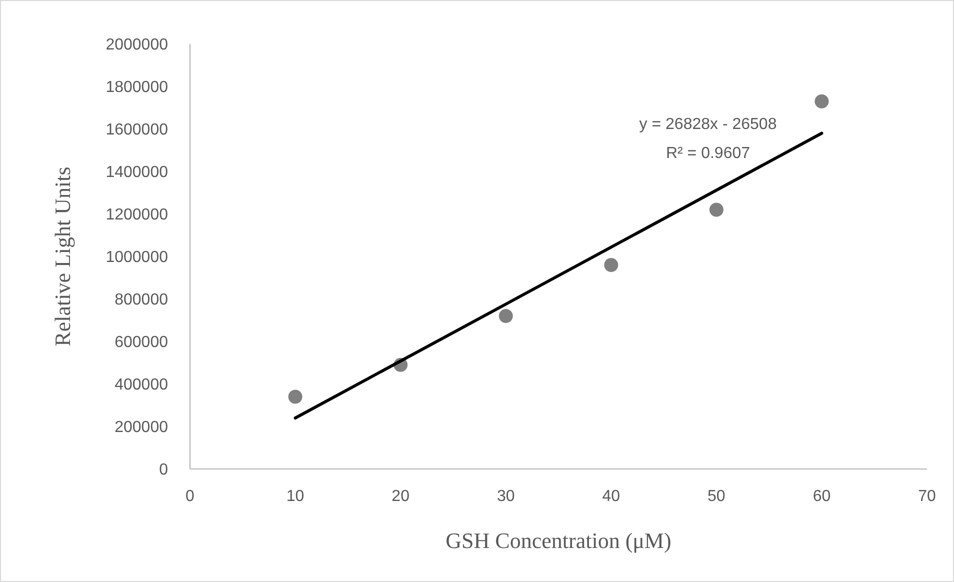 This screenshot has height=582, width=954. What do you see at coordinates (821, 496) in the screenshot?
I see `x-tick-label: 60` at bounding box center [821, 496].